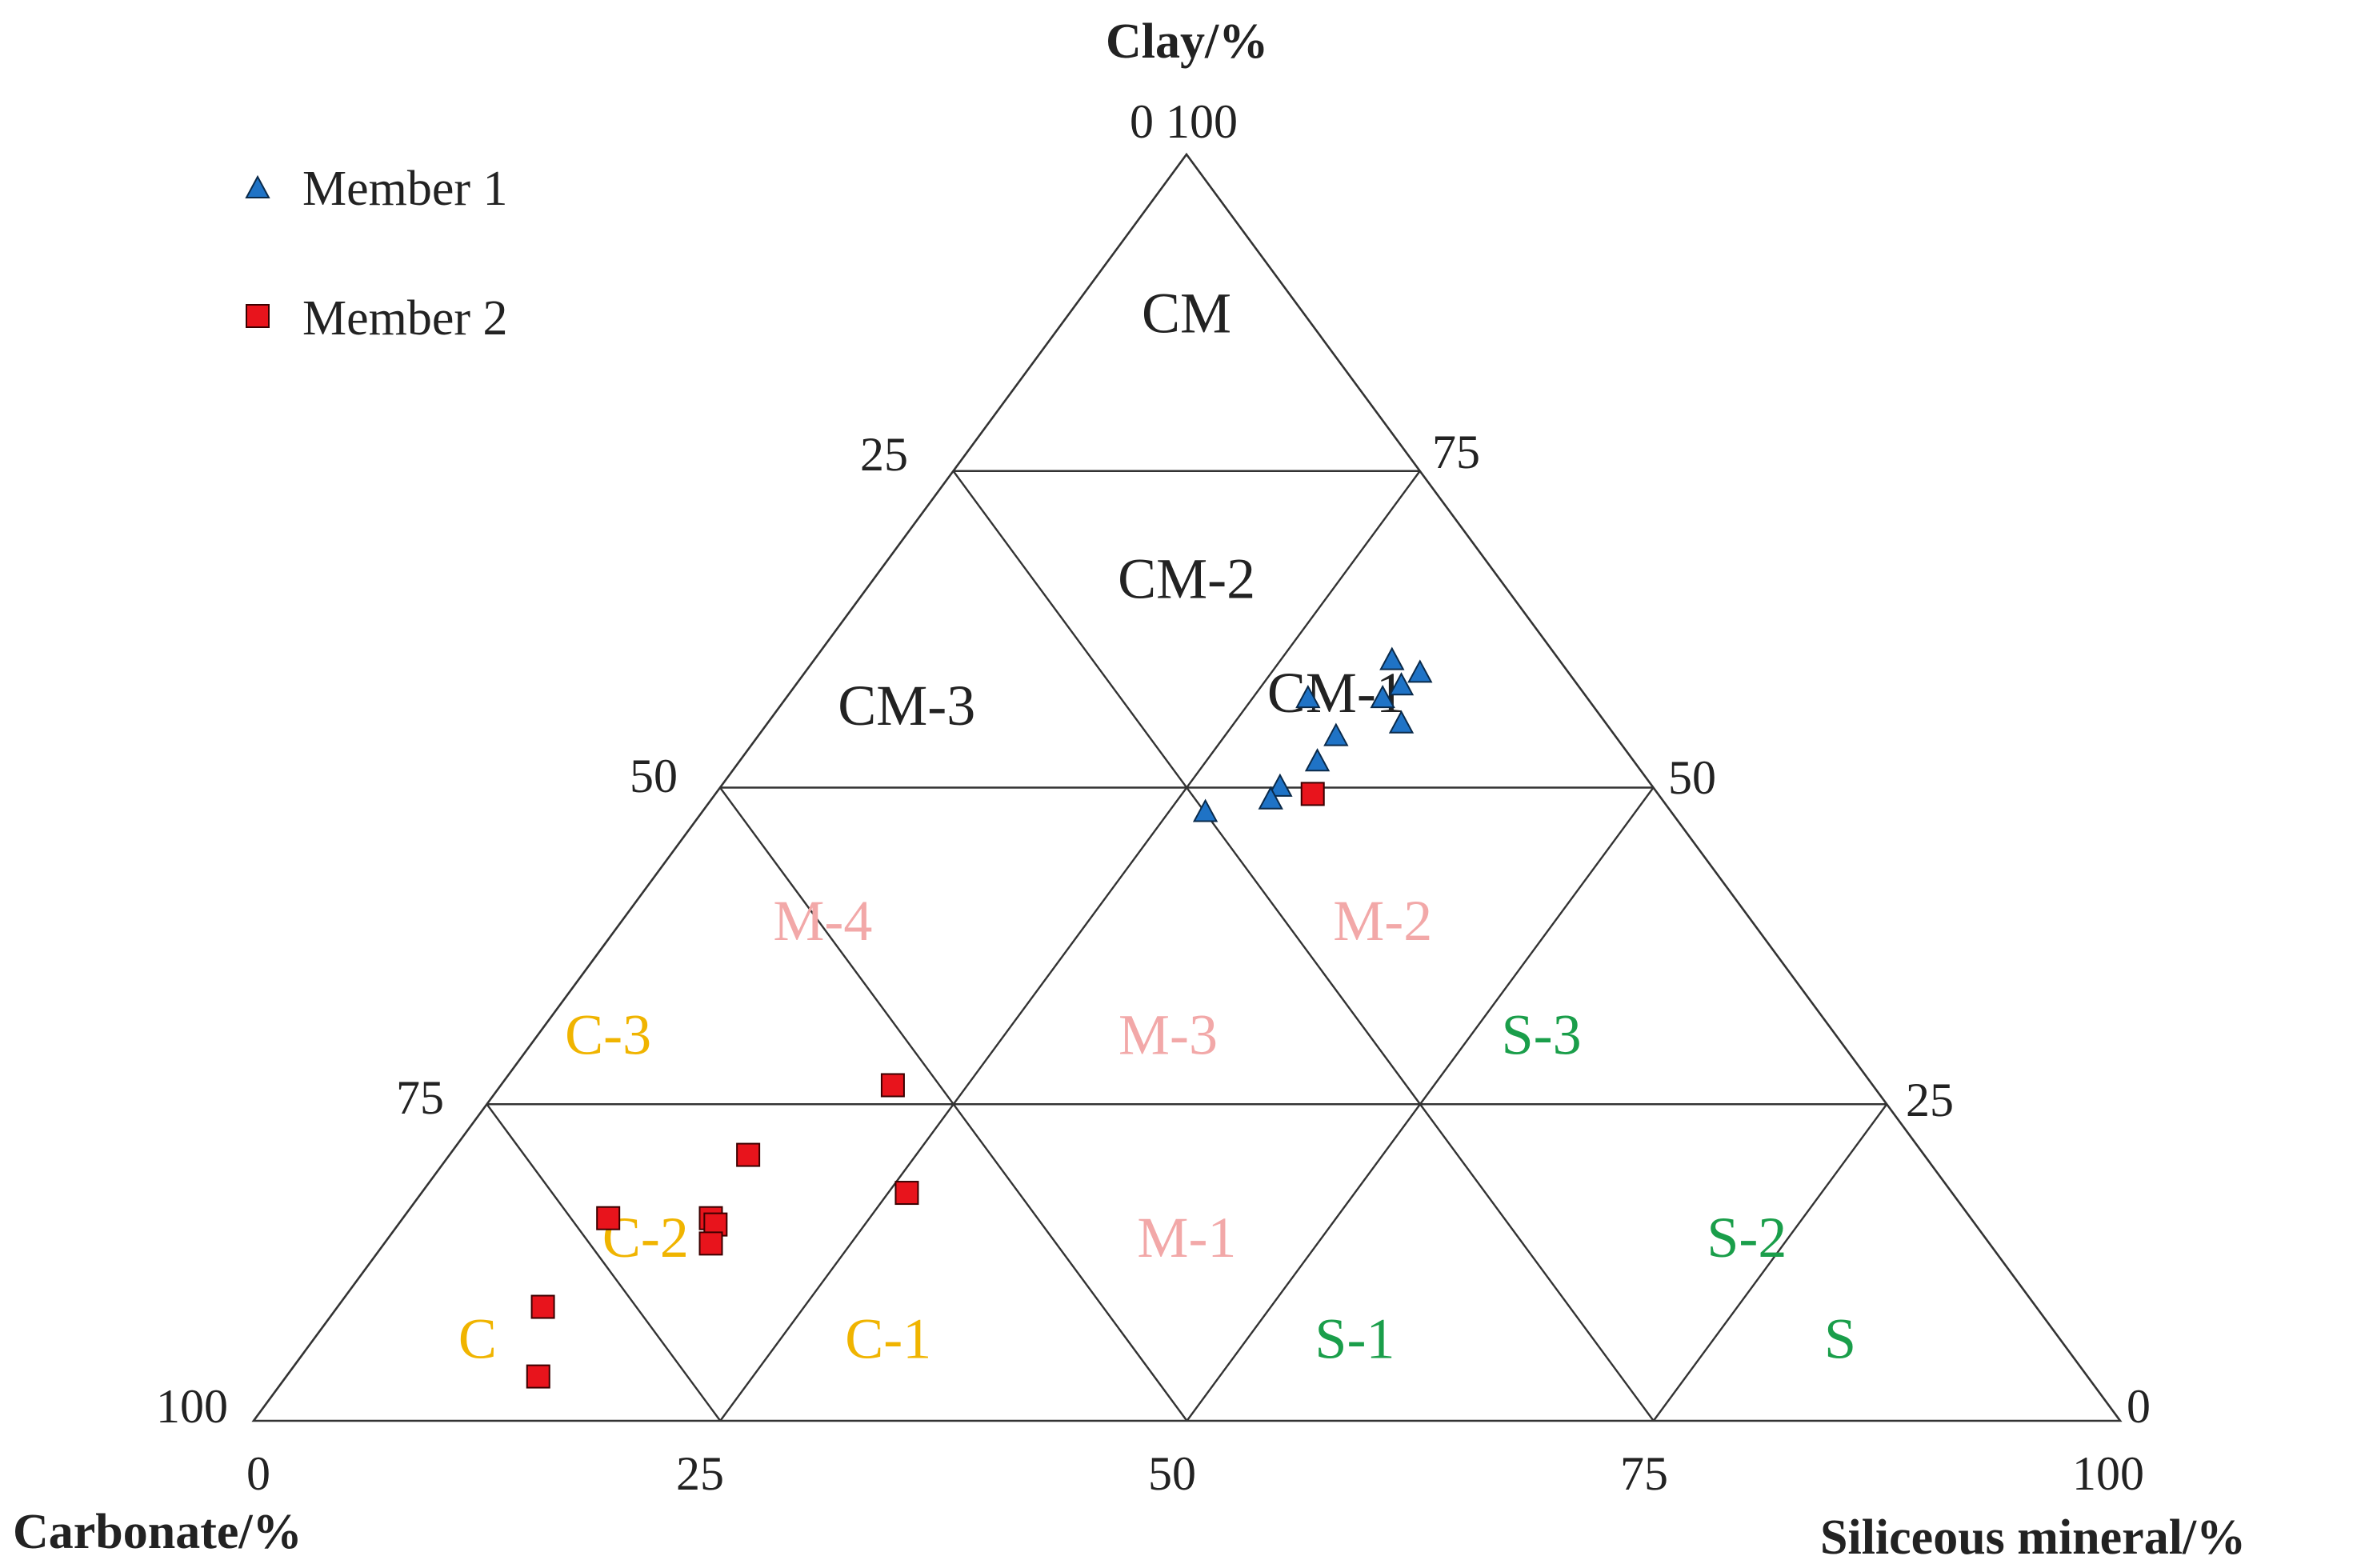  What do you see at coordinates (1383, 921) in the screenshot?
I see `region-label-m-2: M-2` at bounding box center [1383, 921].